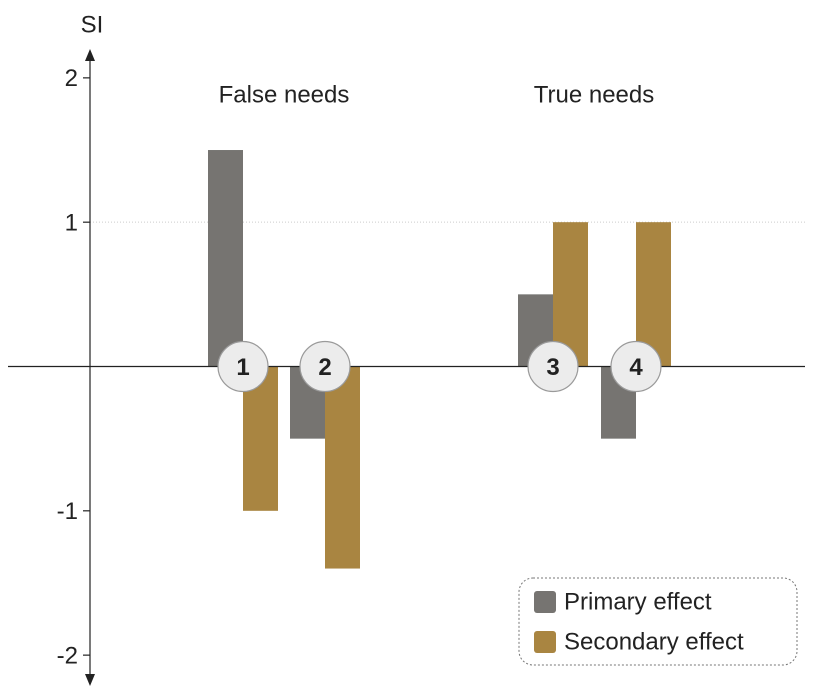 This screenshot has width=815, height=696. What do you see at coordinates (67, 655) in the screenshot?
I see `y-tick-label: -2` at bounding box center [67, 655].